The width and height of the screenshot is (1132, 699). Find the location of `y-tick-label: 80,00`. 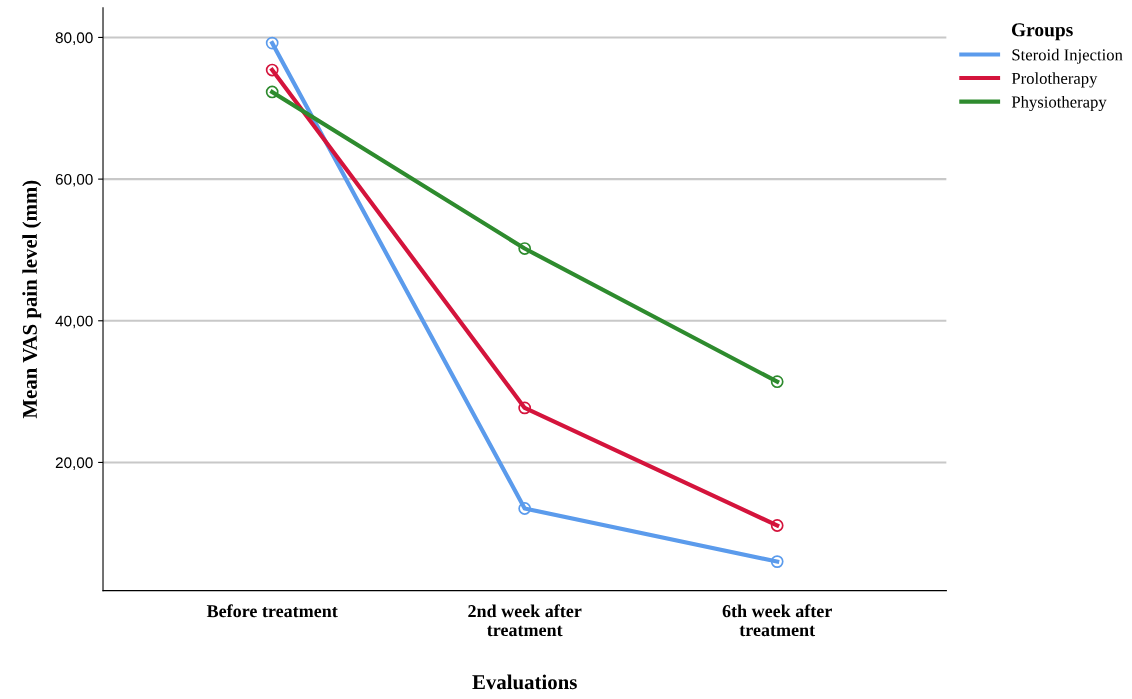

y-tick-label: 80,00 is located at coordinates (74, 38).